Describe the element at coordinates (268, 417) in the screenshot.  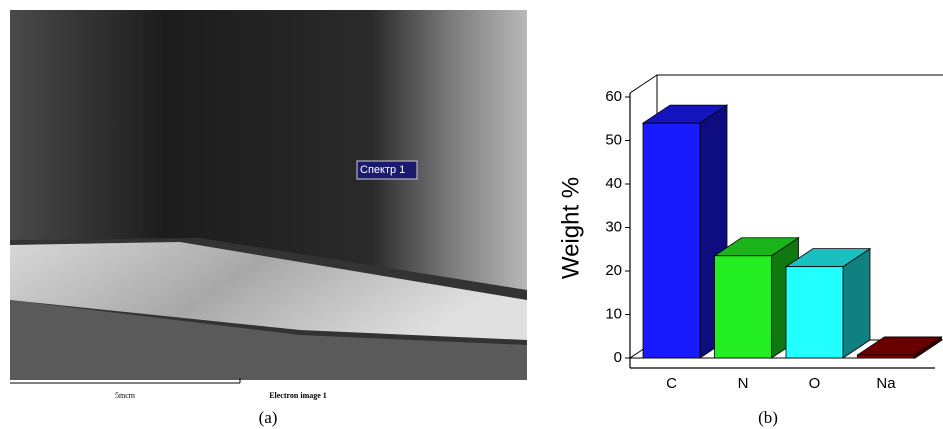
I see `panel-label: (a)` at that location.